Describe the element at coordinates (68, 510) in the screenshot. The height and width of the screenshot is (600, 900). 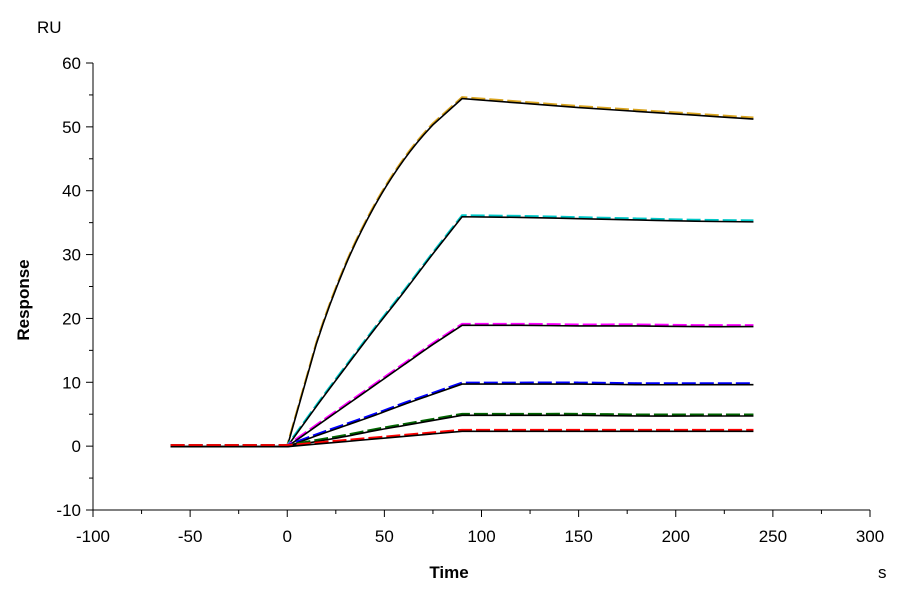
I see `y-tick-label: -10` at that location.